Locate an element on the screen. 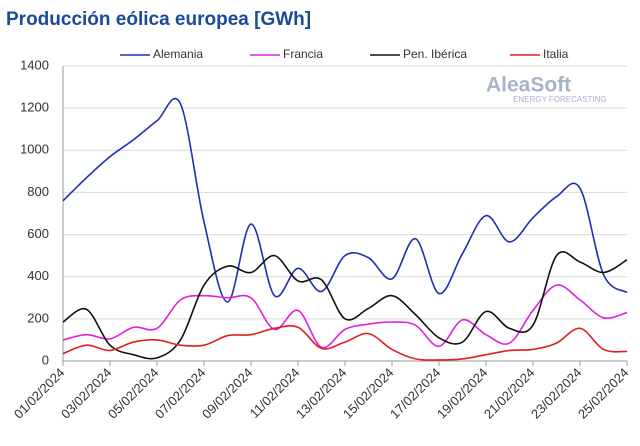 The height and width of the screenshot is (446, 640). y-tick-label: 1000 is located at coordinates (34, 149).